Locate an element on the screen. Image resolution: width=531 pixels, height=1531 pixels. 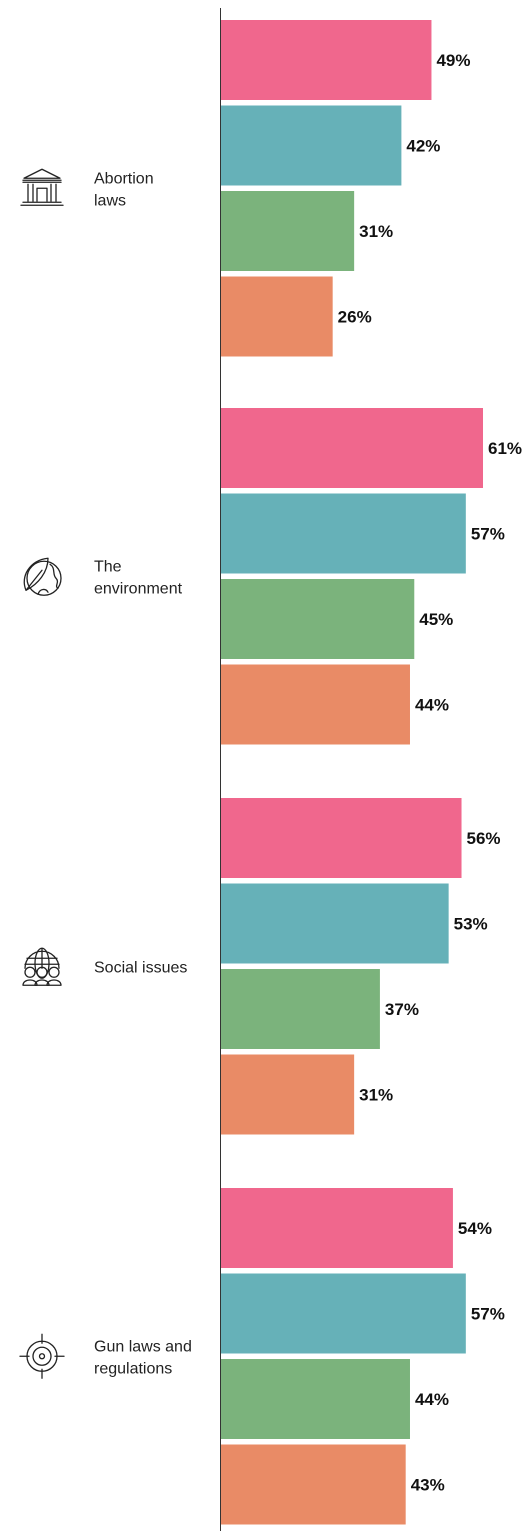
globe-people-icon is located at coordinates (42, 966).